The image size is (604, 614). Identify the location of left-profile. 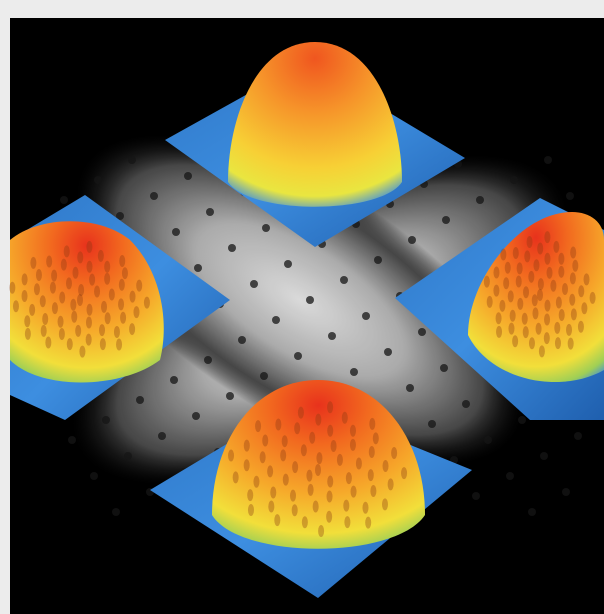
(120, 307).